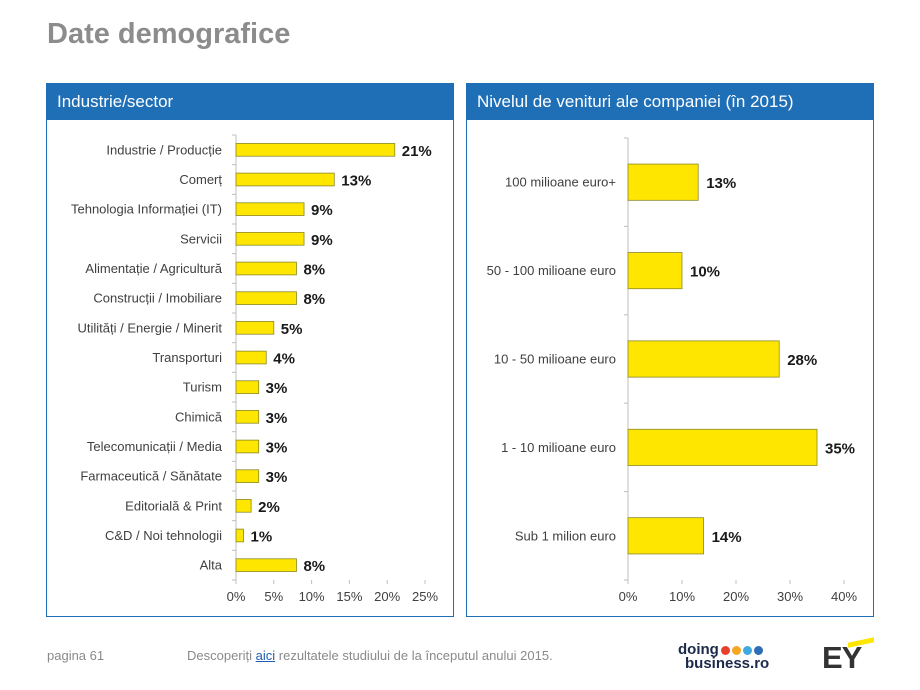  Describe the element at coordinates (727, 663) in the screenshot. I see `logo-business-text: business.ro` at that location.